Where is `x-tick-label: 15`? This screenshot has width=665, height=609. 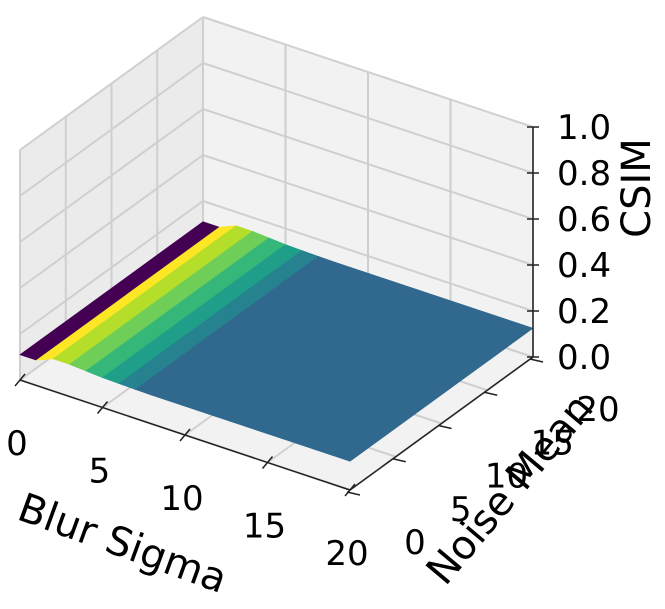 x-tick-label: 15 is located at coordinates (264, 527).